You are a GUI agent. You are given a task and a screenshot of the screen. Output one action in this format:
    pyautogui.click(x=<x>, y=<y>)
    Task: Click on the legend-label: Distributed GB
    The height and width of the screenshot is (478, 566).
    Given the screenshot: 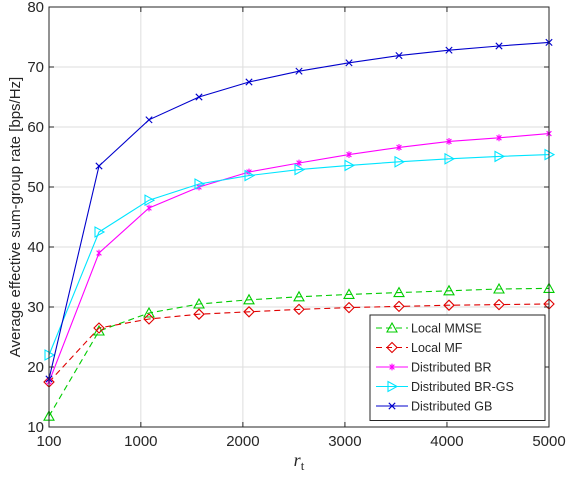 What is the action you would take?
    pyautogui.click(x=451, y=407)
    